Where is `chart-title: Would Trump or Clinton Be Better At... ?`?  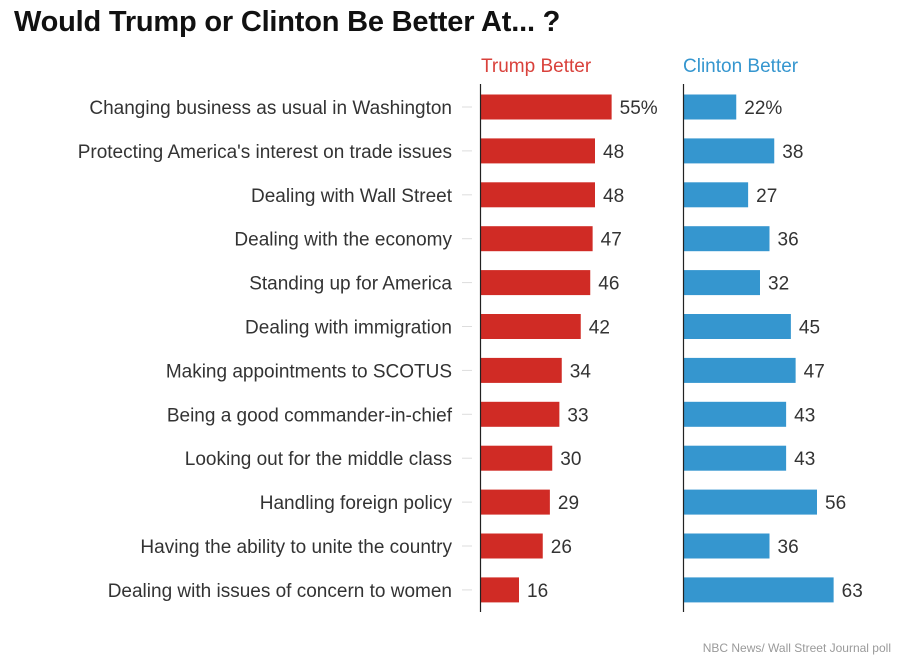 chart-title: Would Trump or Clinton Be Better At... ? is located at coordinates (287, 22).